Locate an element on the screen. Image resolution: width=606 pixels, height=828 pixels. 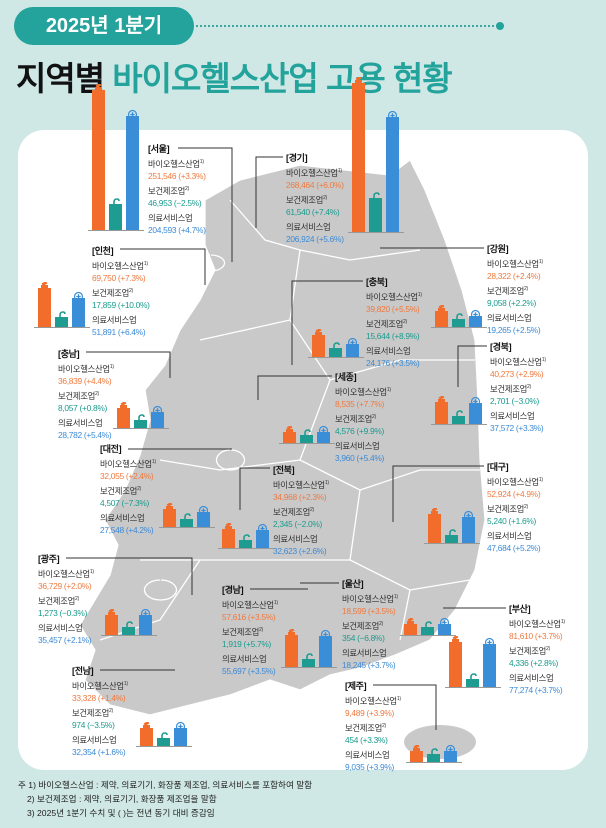
category-value: 24,176 (+3.5%) is located at coordinates (393, 362).